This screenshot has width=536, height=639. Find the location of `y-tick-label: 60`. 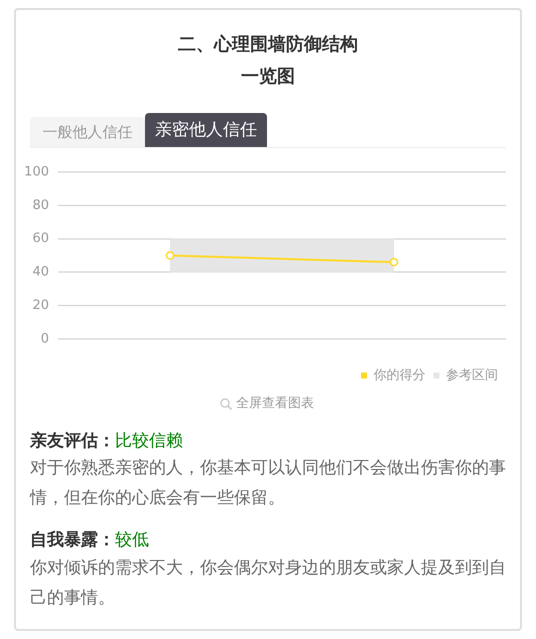

y-tick-label: 60 is located at coordinates (40, 238).